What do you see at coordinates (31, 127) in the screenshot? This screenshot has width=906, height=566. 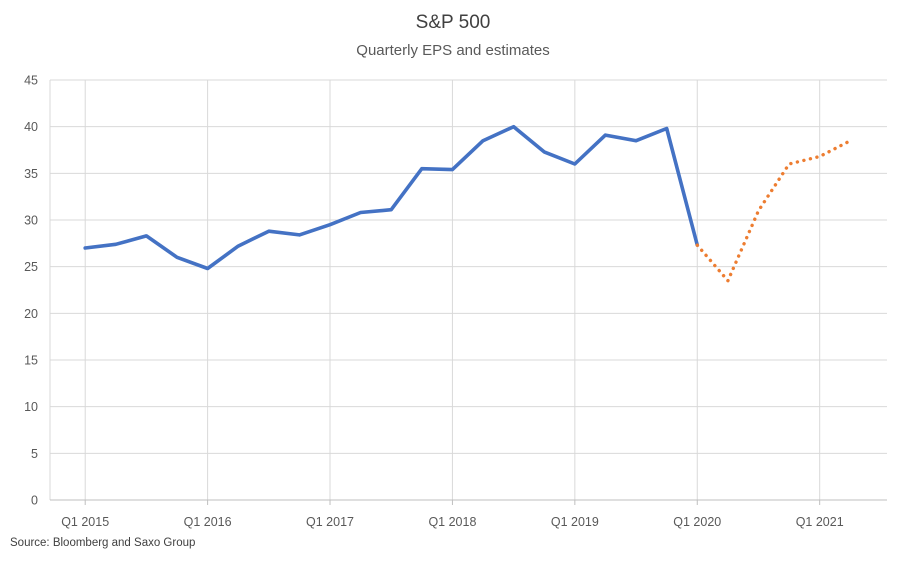 I see `y-tick-label: 40` at bounding box center [31, 127].